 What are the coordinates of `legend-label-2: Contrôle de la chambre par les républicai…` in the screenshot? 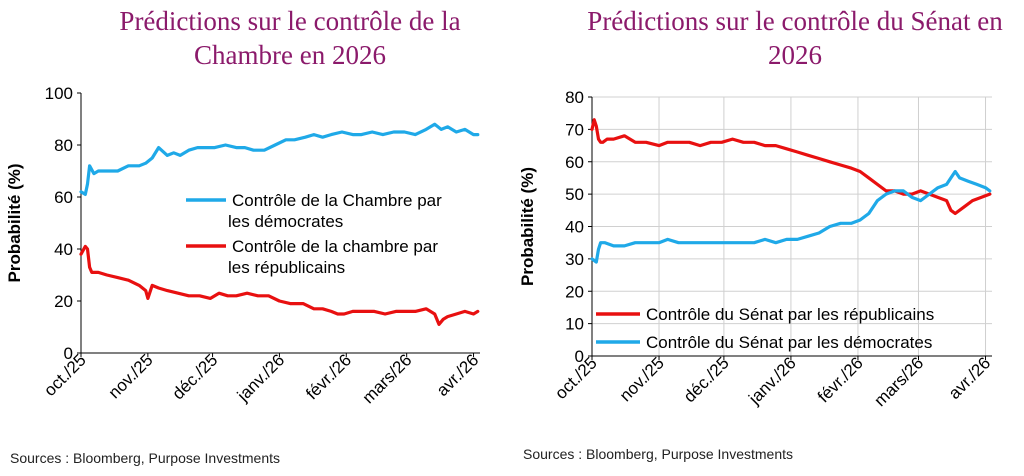 It's located at (333, 257).